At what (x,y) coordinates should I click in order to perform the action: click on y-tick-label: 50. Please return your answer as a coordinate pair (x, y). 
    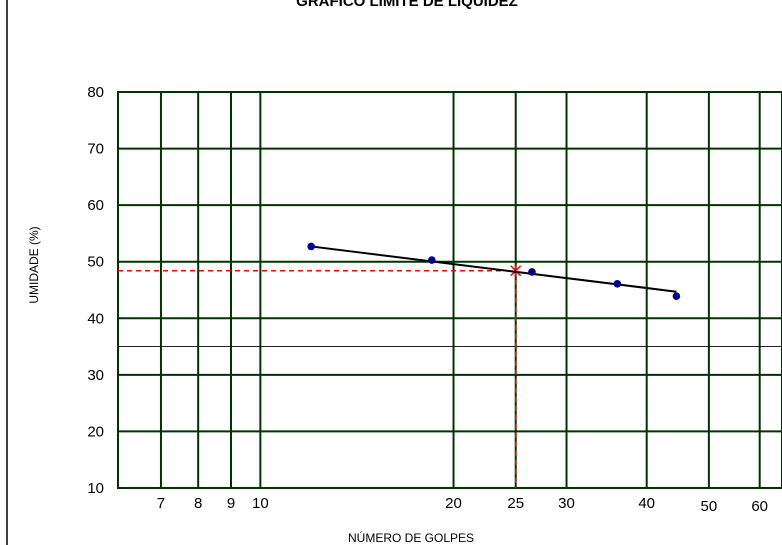
    Looking at the image, I should click on (95, 262).